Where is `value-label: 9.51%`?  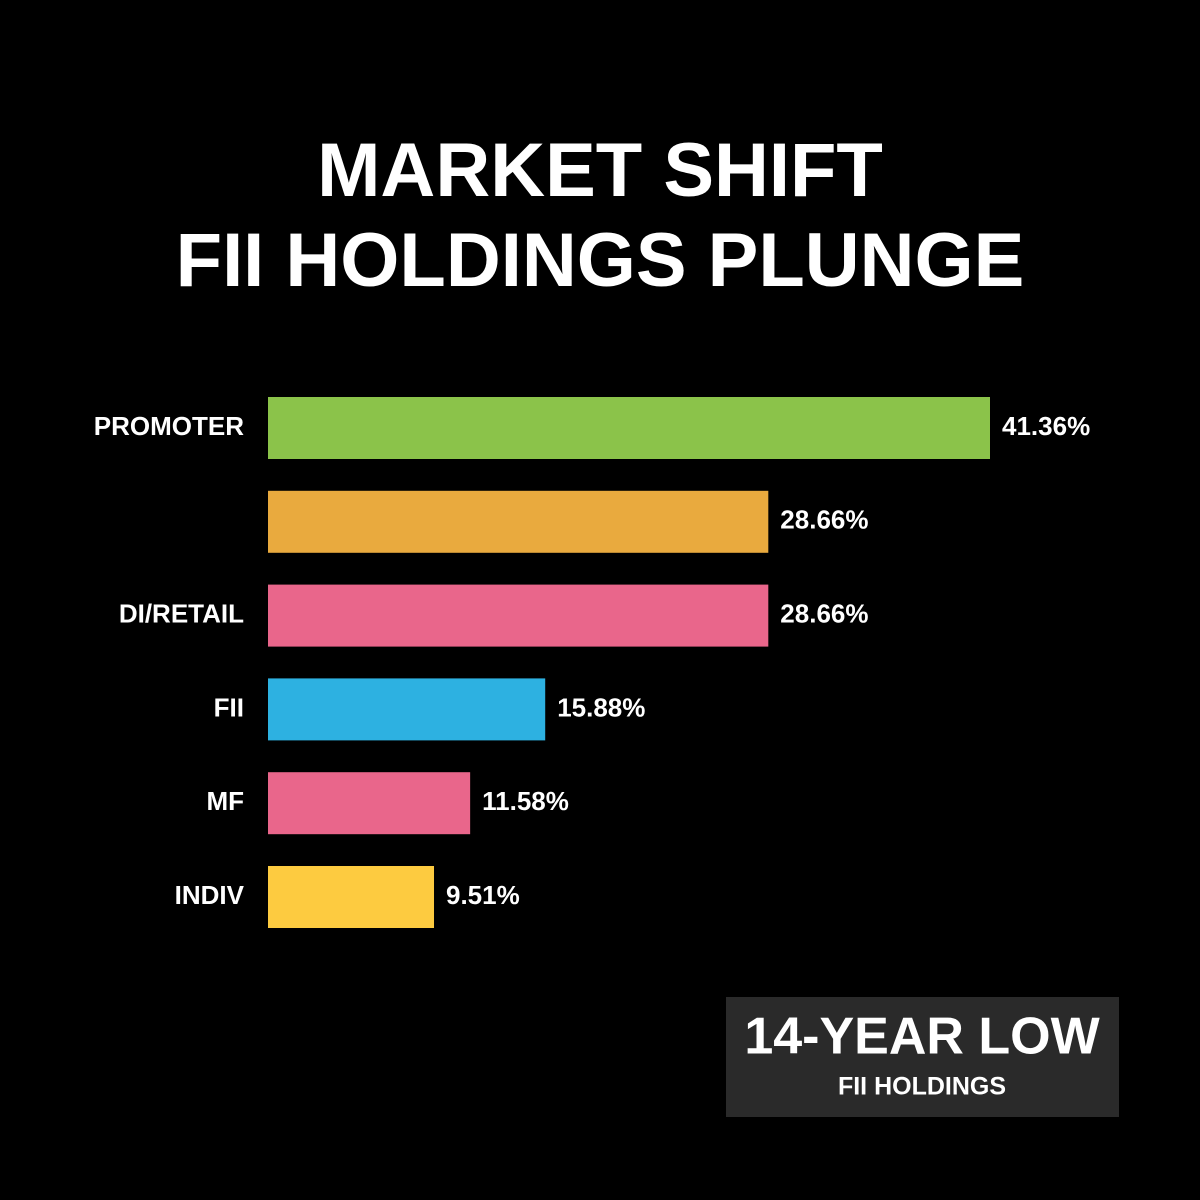 value-label: 9.51% is located at coordinates (483, 895).